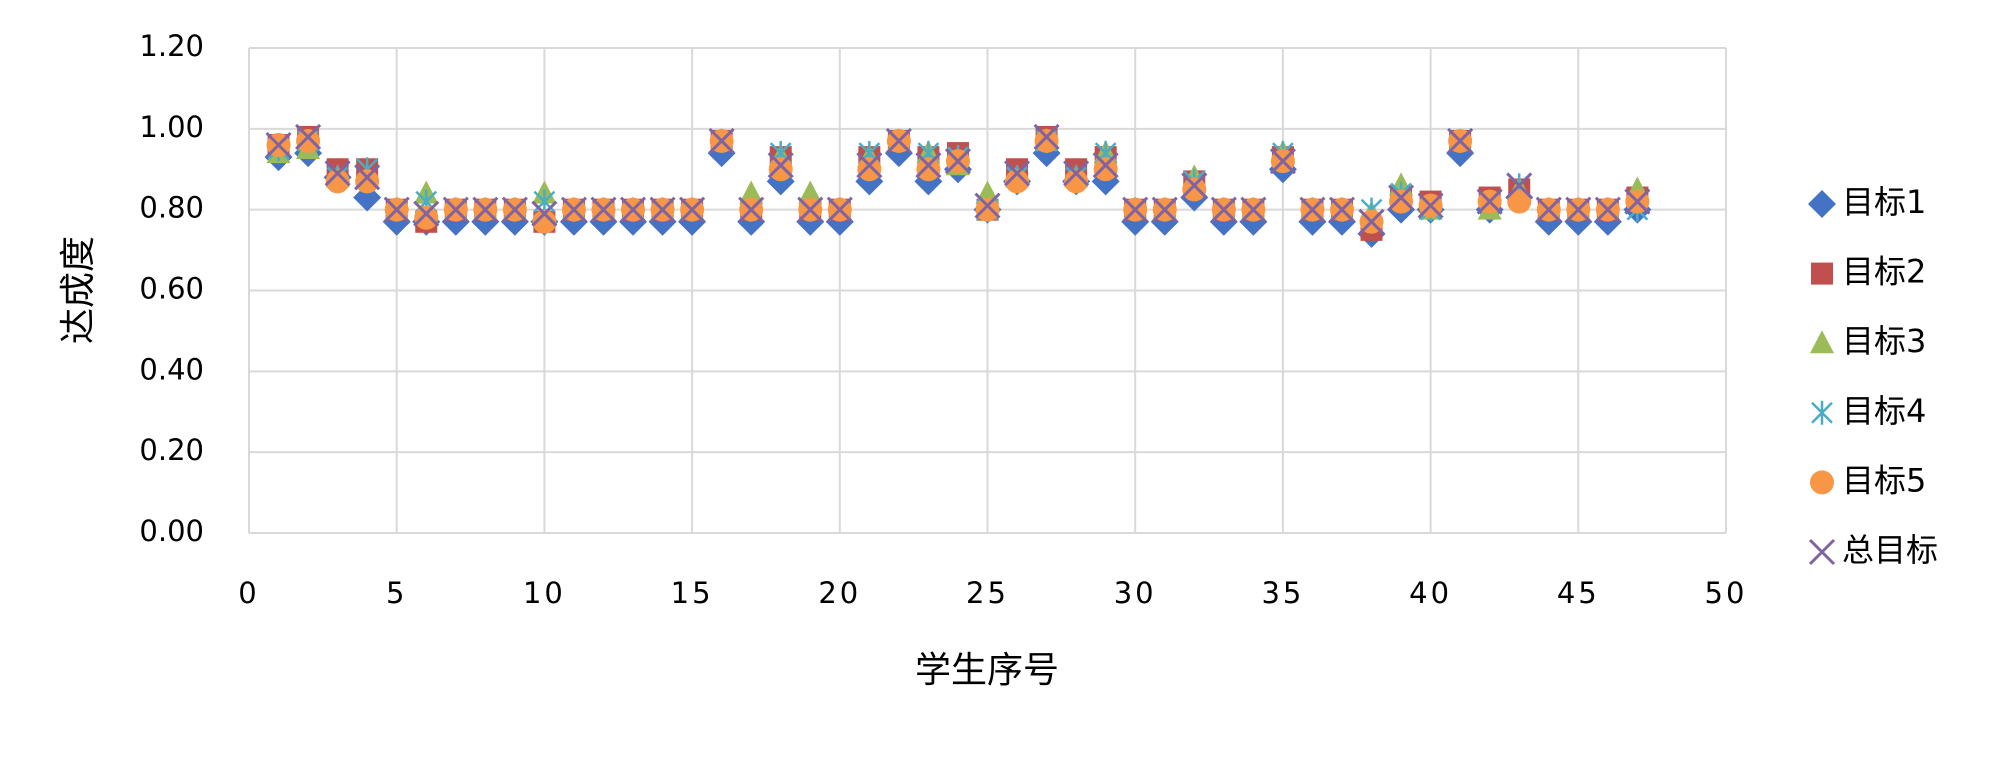 The height and width of the screenshot is (760, 2000). What do you see at coordinates (1890, 550) in the screenshot?
I see `legend-label: 总目标` at bounding box center [1890, 550].